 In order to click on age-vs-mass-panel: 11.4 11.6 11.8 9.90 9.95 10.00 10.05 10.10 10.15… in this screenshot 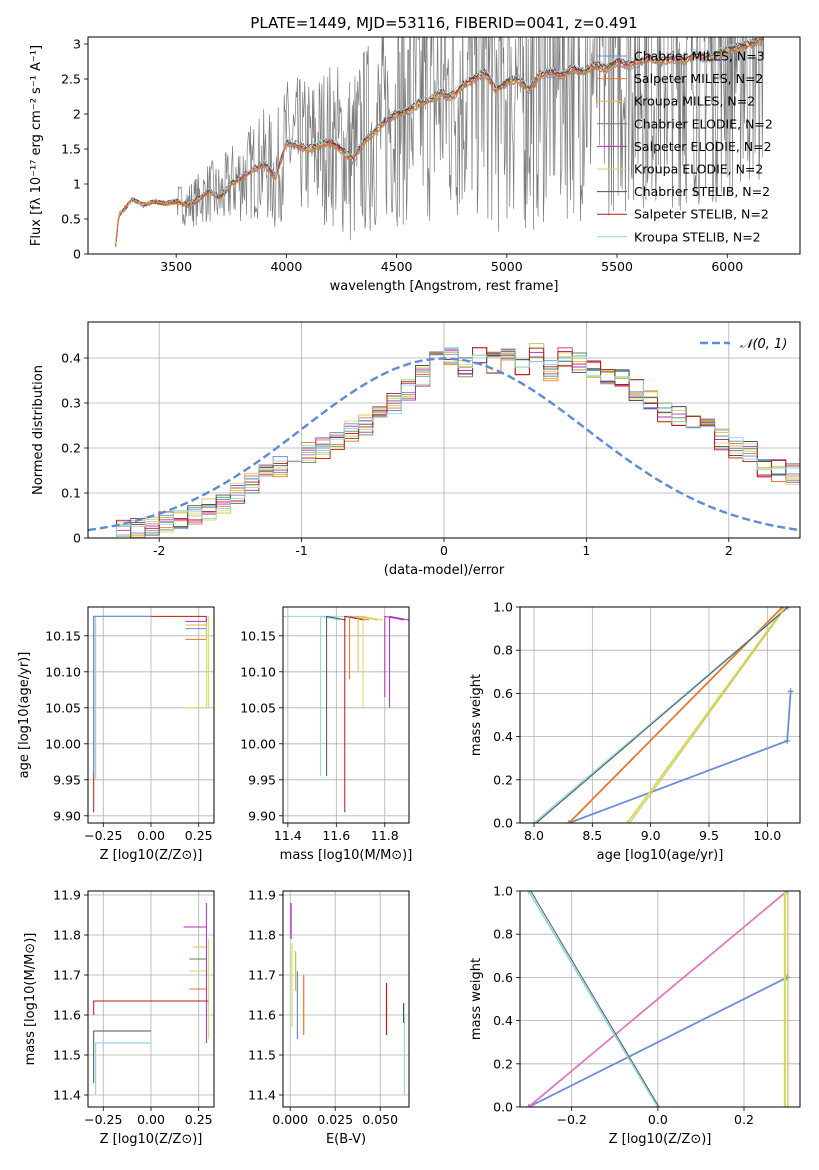, I will do `click(326, 734)`.